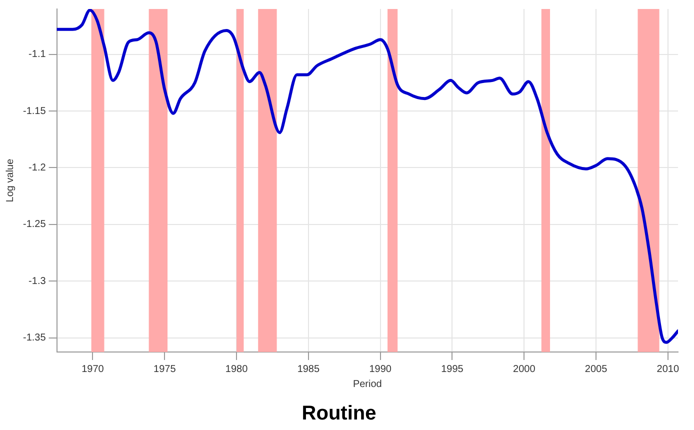  Describe the element at coordinates (34, 338) in the screenshot. I see `y-tick-label: -1.35` at that location.